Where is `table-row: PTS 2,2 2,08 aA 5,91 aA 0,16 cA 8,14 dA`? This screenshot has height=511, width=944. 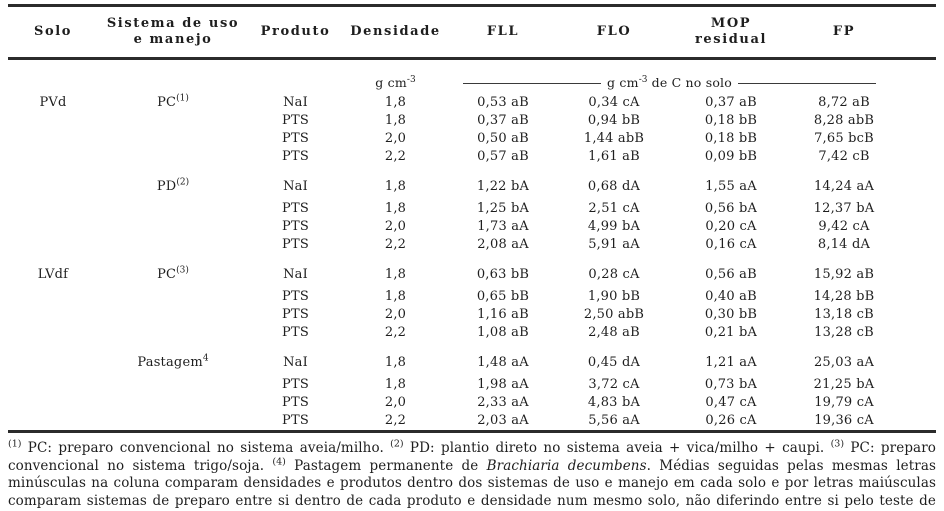 table-row: PTS 2,2 2,08 aA 5,91 aA 0,16 cA 8,14 dA is located at coordinates (472, 245).